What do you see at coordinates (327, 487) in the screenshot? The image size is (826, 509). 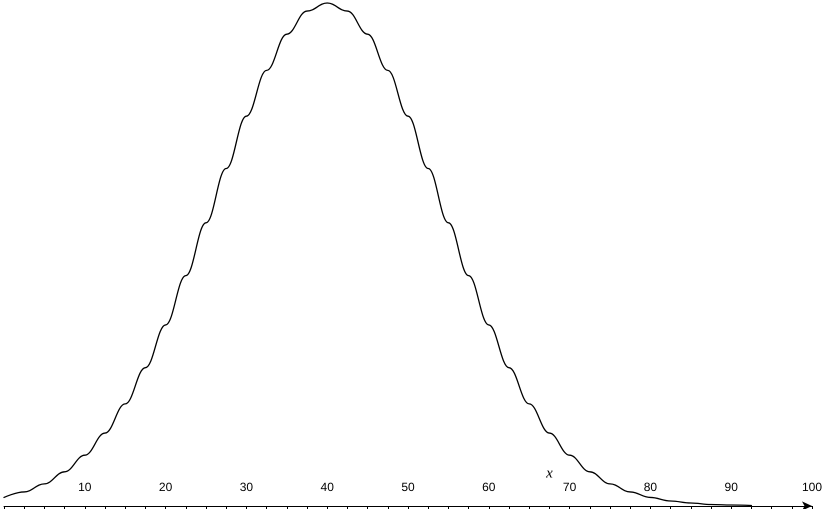 I see `x-tick-label: 40` at bounding box center [327, 487].